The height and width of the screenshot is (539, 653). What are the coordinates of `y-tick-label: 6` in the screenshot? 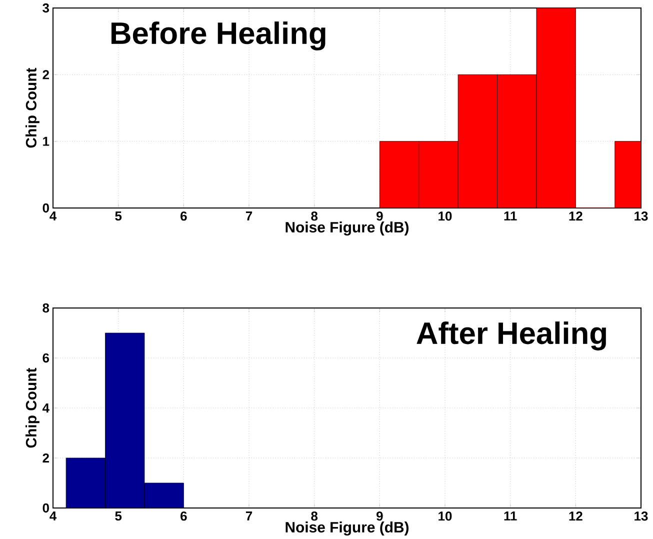 It's located at (46, 358).